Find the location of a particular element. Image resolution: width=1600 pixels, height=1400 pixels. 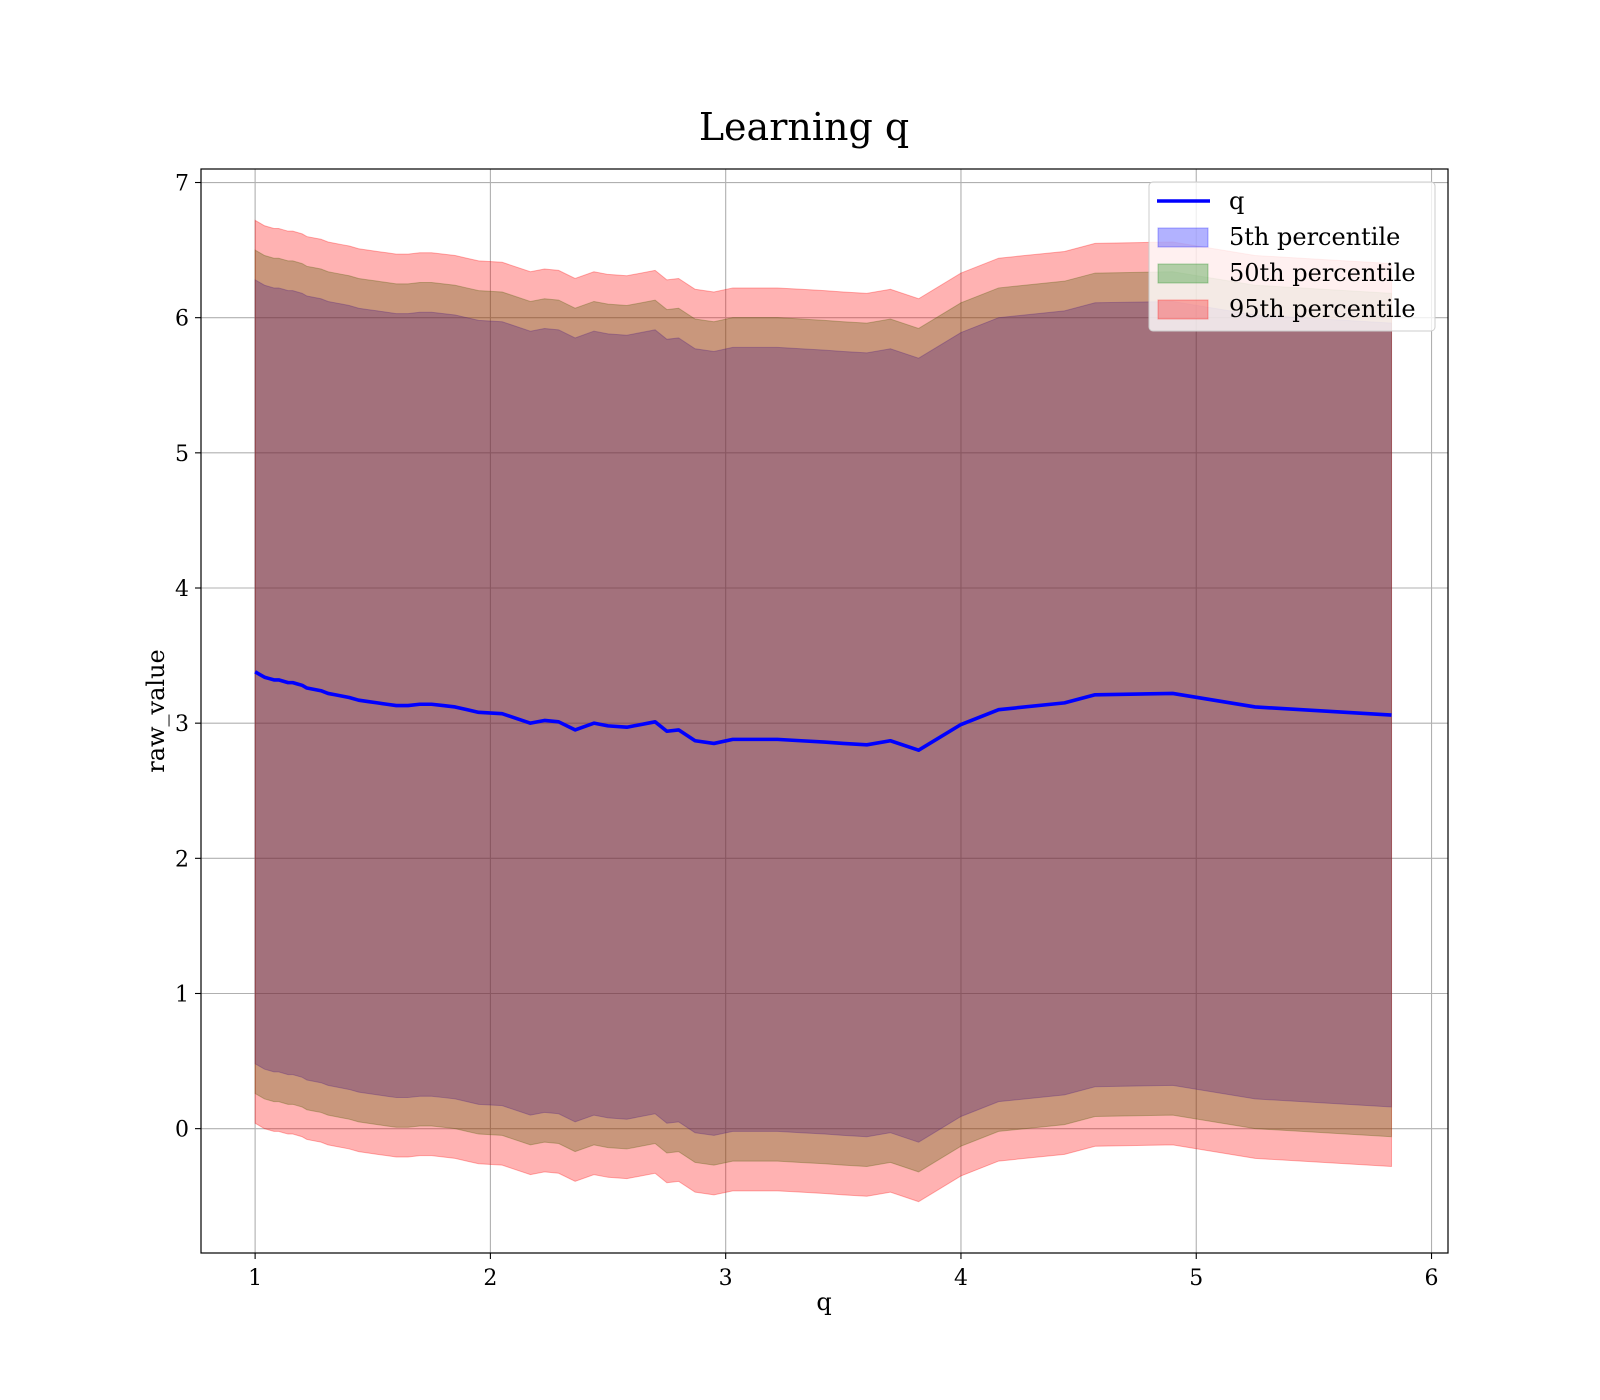

legend-label: 5th percentile is located at coordinates (1314, 237).